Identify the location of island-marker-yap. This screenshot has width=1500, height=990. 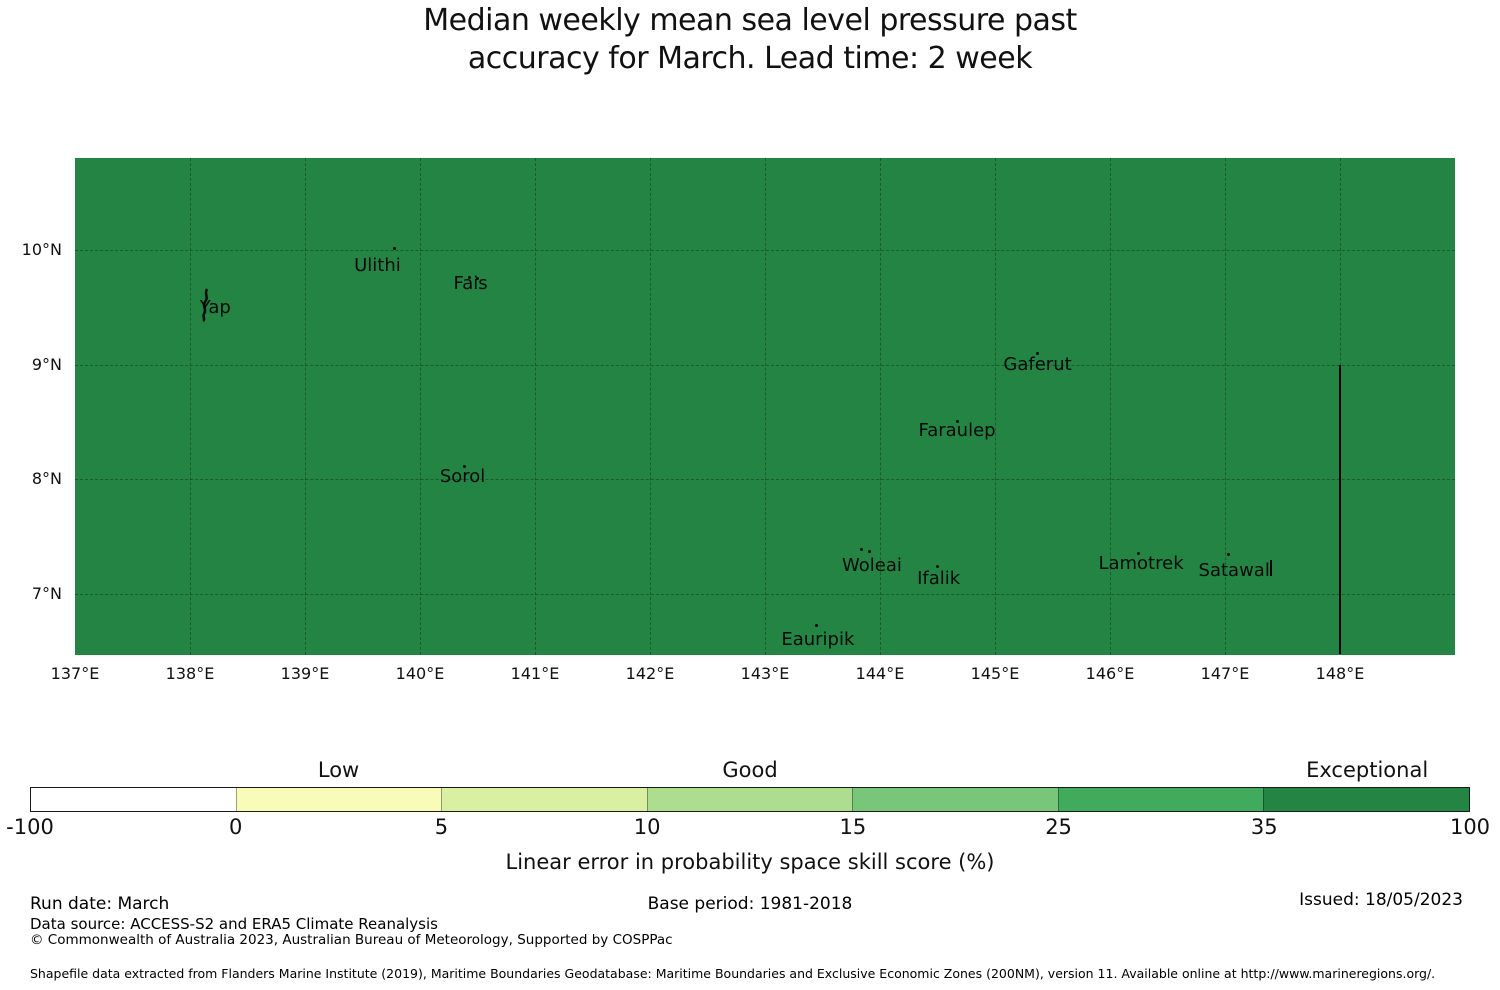
(206, 305).